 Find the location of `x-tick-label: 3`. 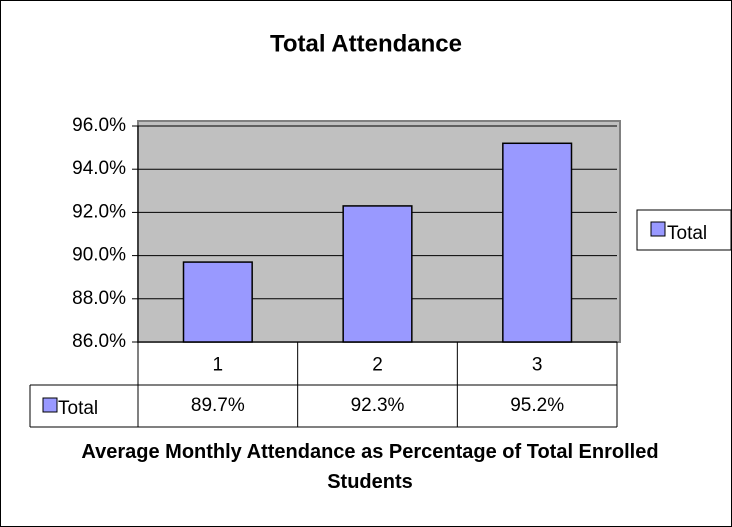

x-tick-label: 3 is located at coordinates (537, 365).